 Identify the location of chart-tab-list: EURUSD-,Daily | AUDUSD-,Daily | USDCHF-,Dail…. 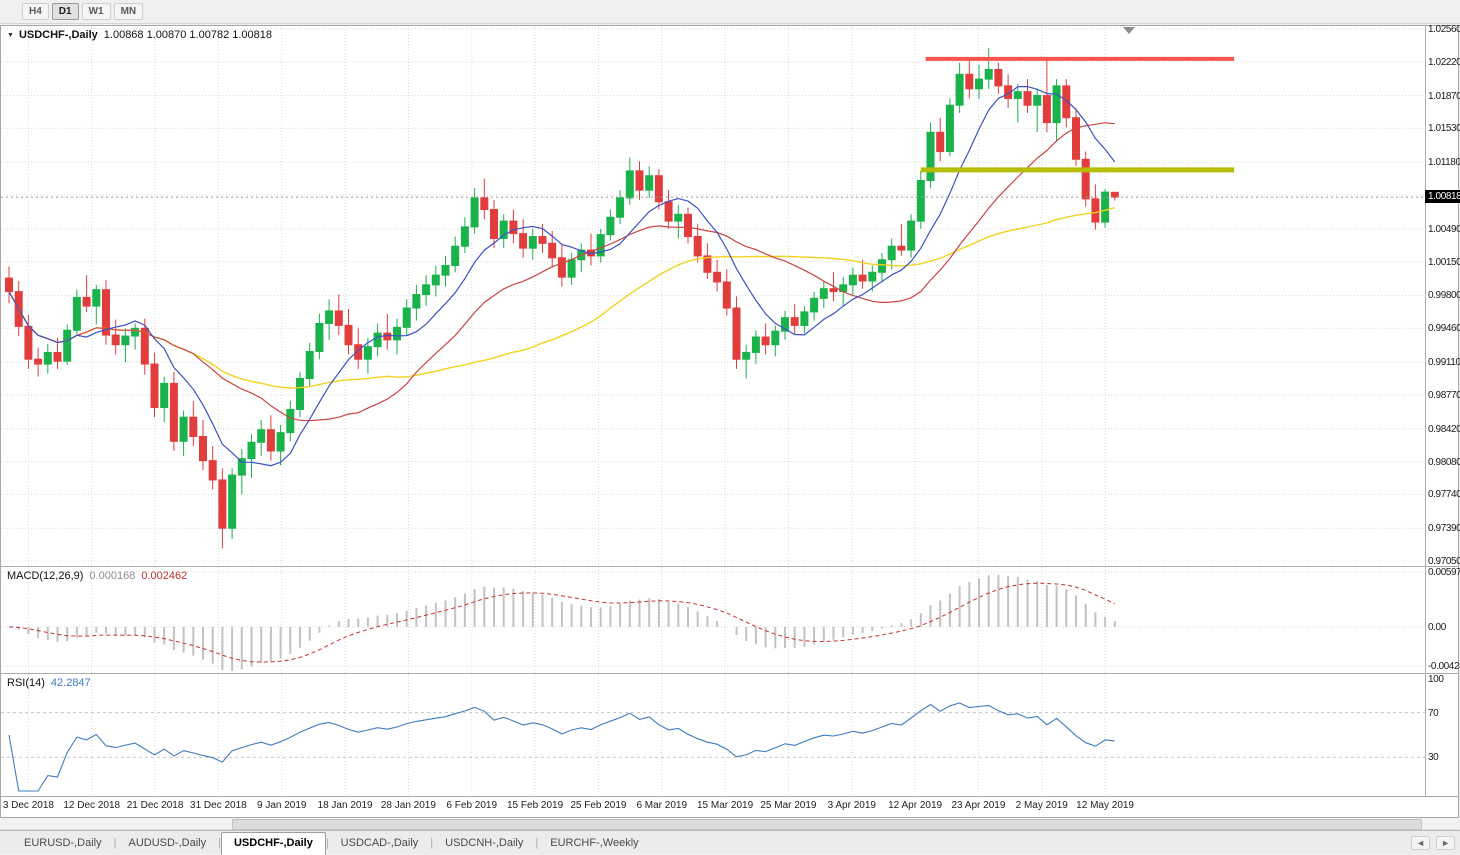
(331, 843).